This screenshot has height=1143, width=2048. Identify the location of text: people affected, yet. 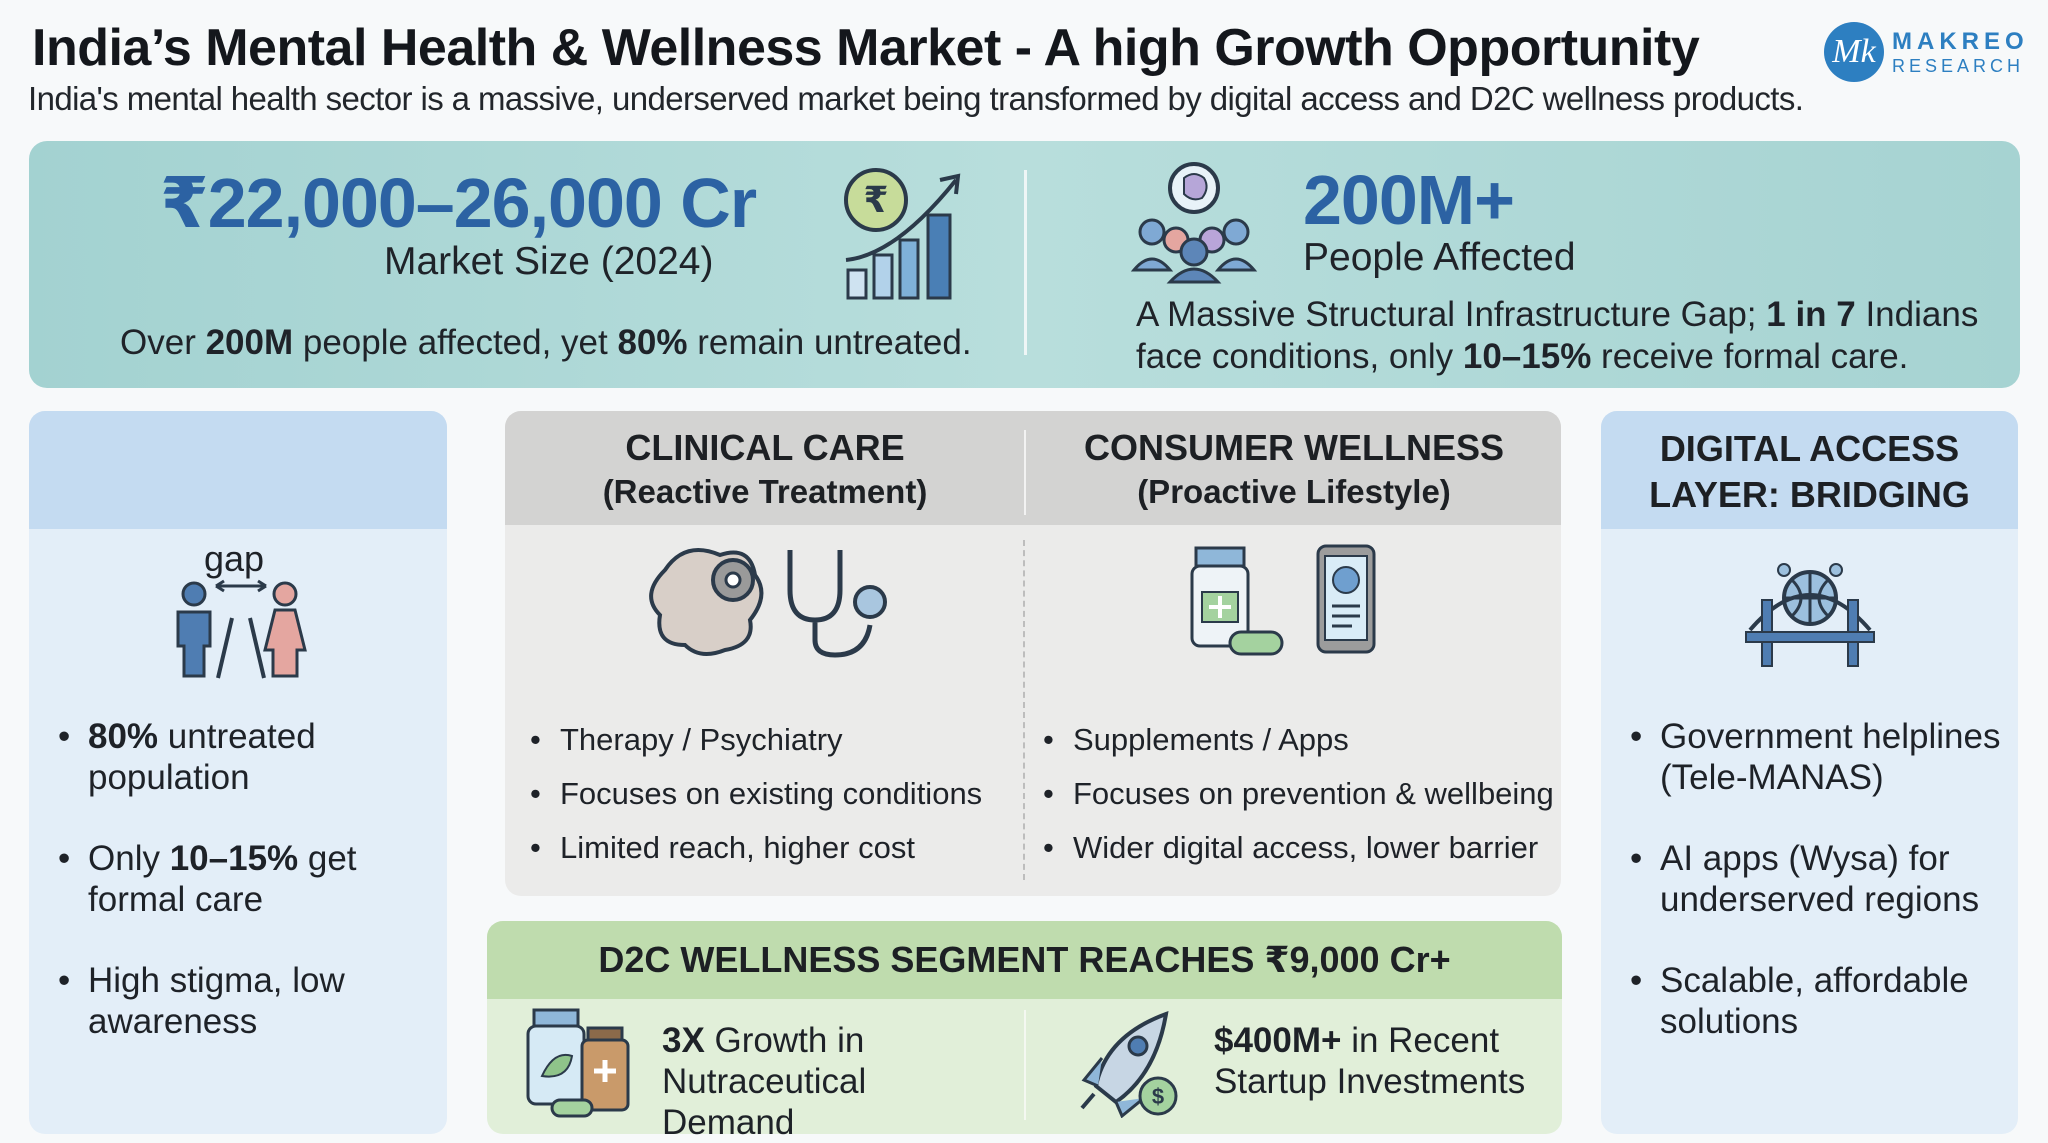
(455, 342).